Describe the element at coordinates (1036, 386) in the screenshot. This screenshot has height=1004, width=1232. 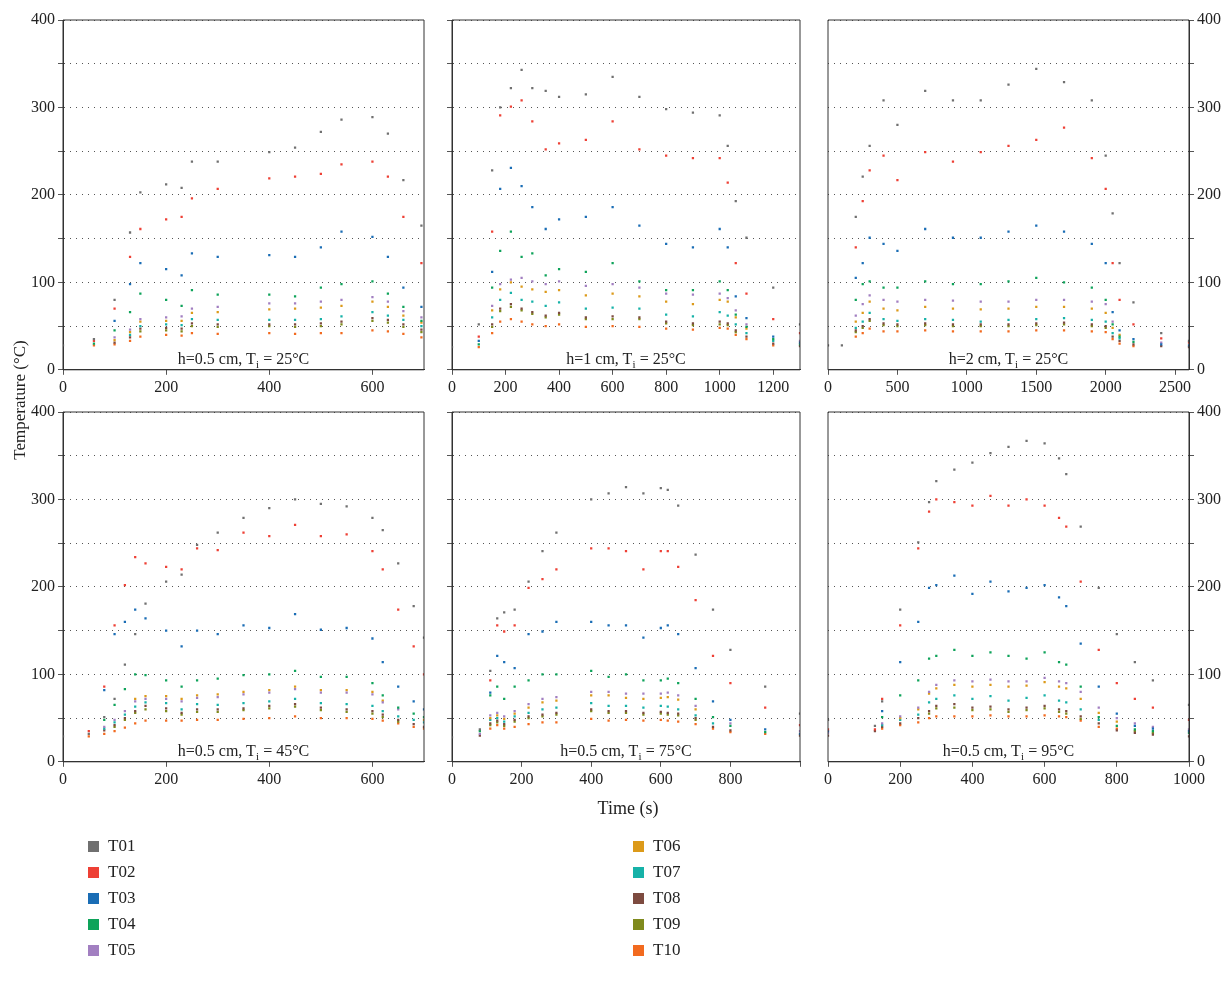
I see `x-tick-label: 1500` at that location.